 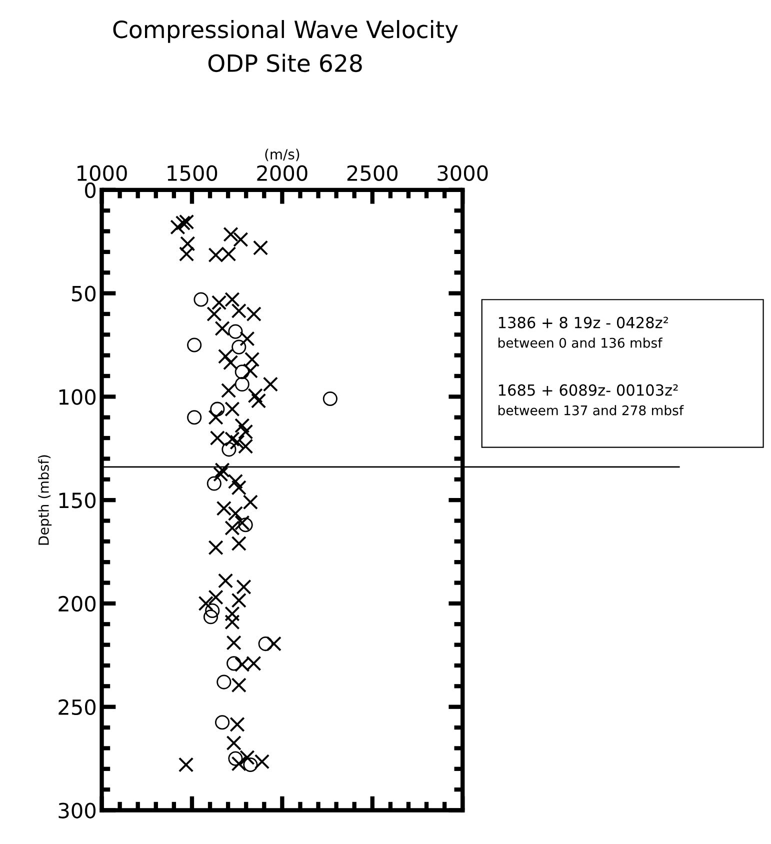 I want to click on y-tick-label: 150, so click(x=77, y=500).